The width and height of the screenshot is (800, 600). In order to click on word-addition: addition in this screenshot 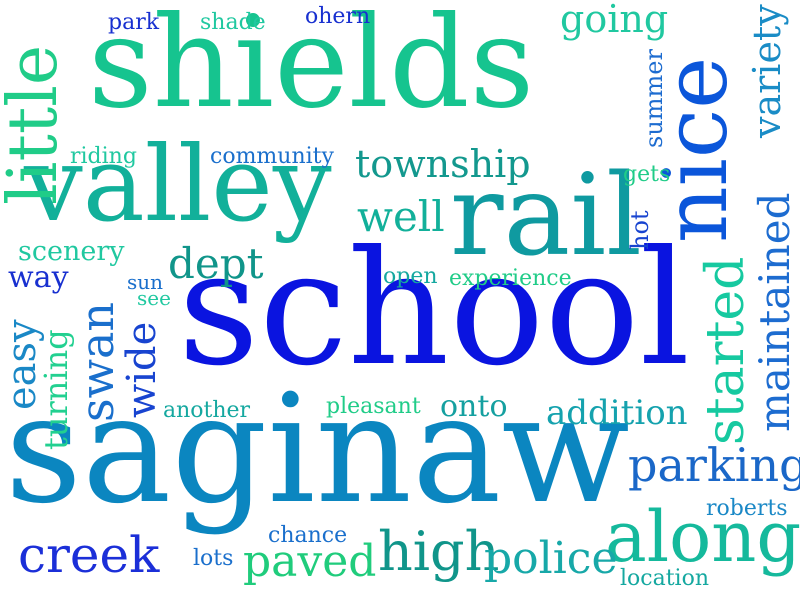, I will do `click(617, 413)`.